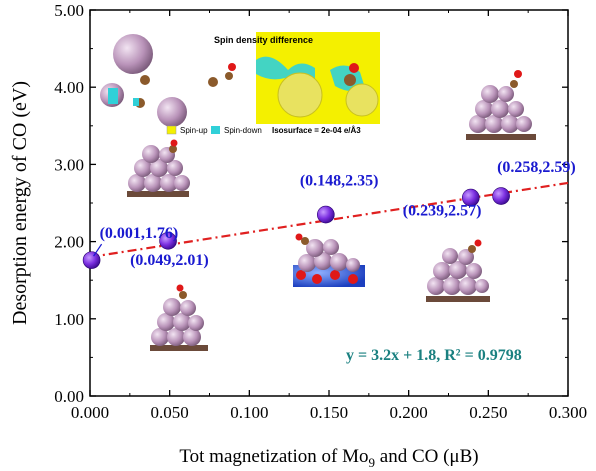  Describe the element at coordinates (69, 87) in the screenshot. I see `y-tick-label: 4.00` at that location.